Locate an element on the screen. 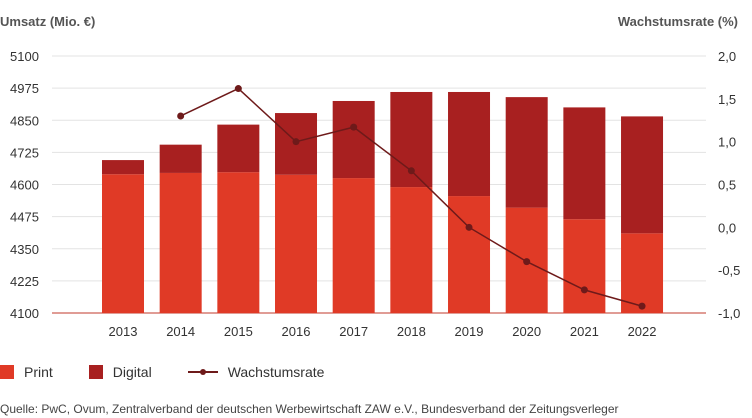  right-axis-ticks: 2,0 1,5 1,0 0,5 0,0 -0,5 -1,0 is located at coordinates (729, 185).